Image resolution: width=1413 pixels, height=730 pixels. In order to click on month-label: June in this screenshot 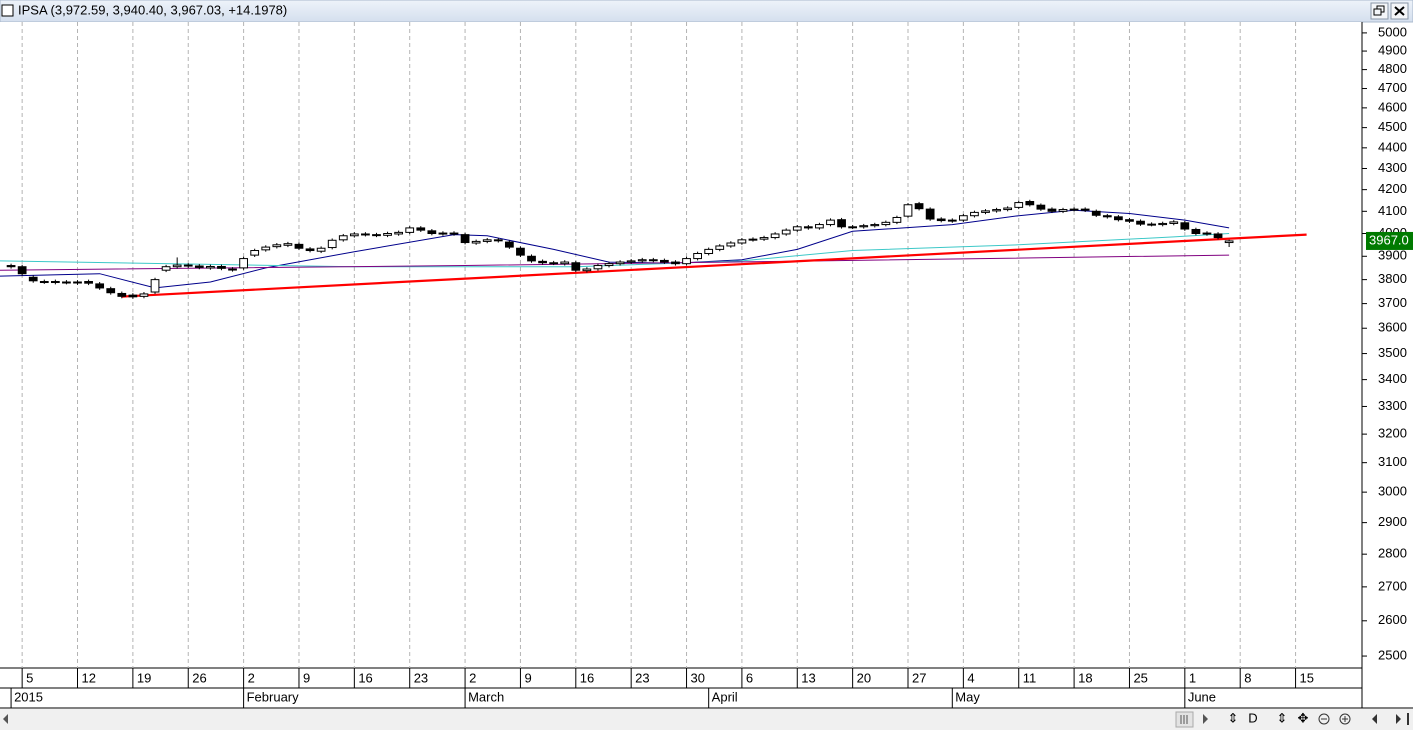, I will do `click(1202, 696)`.